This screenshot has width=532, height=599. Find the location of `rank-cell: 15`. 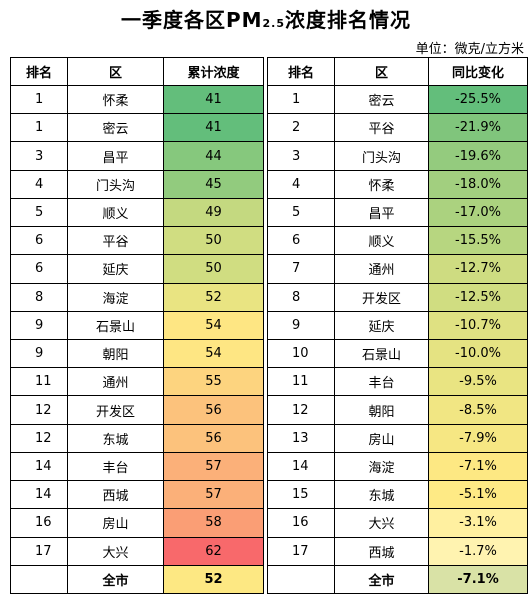

rank-cell: 15 is located at coordinates (301, 495).